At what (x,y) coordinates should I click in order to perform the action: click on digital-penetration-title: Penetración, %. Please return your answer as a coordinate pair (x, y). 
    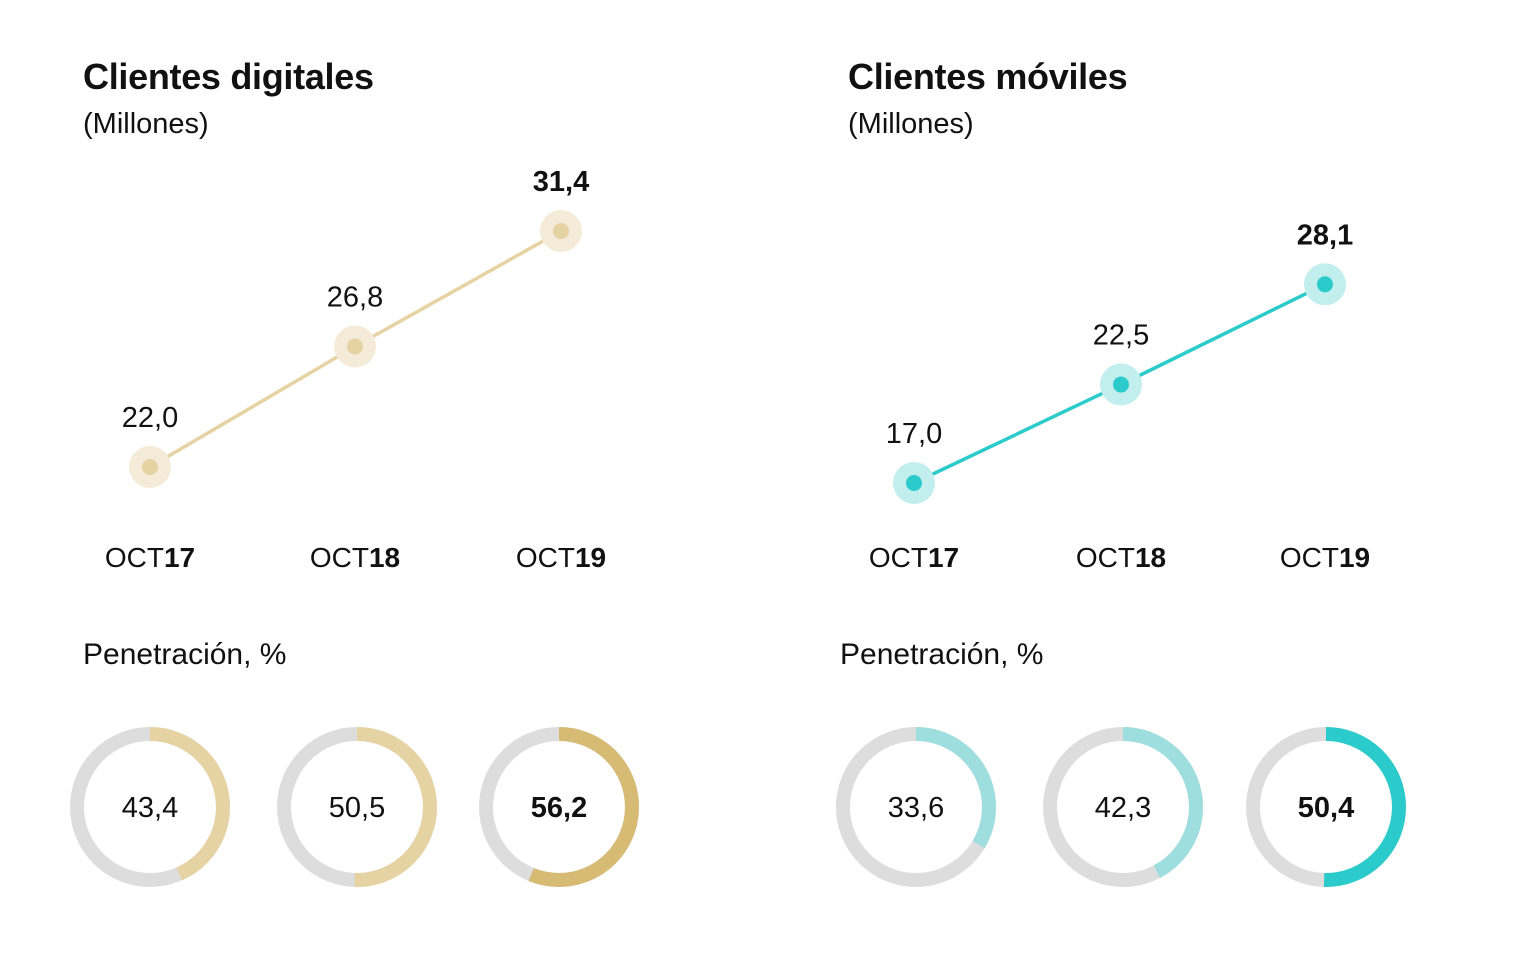
    Looking at the image, I should click on (185, 654).